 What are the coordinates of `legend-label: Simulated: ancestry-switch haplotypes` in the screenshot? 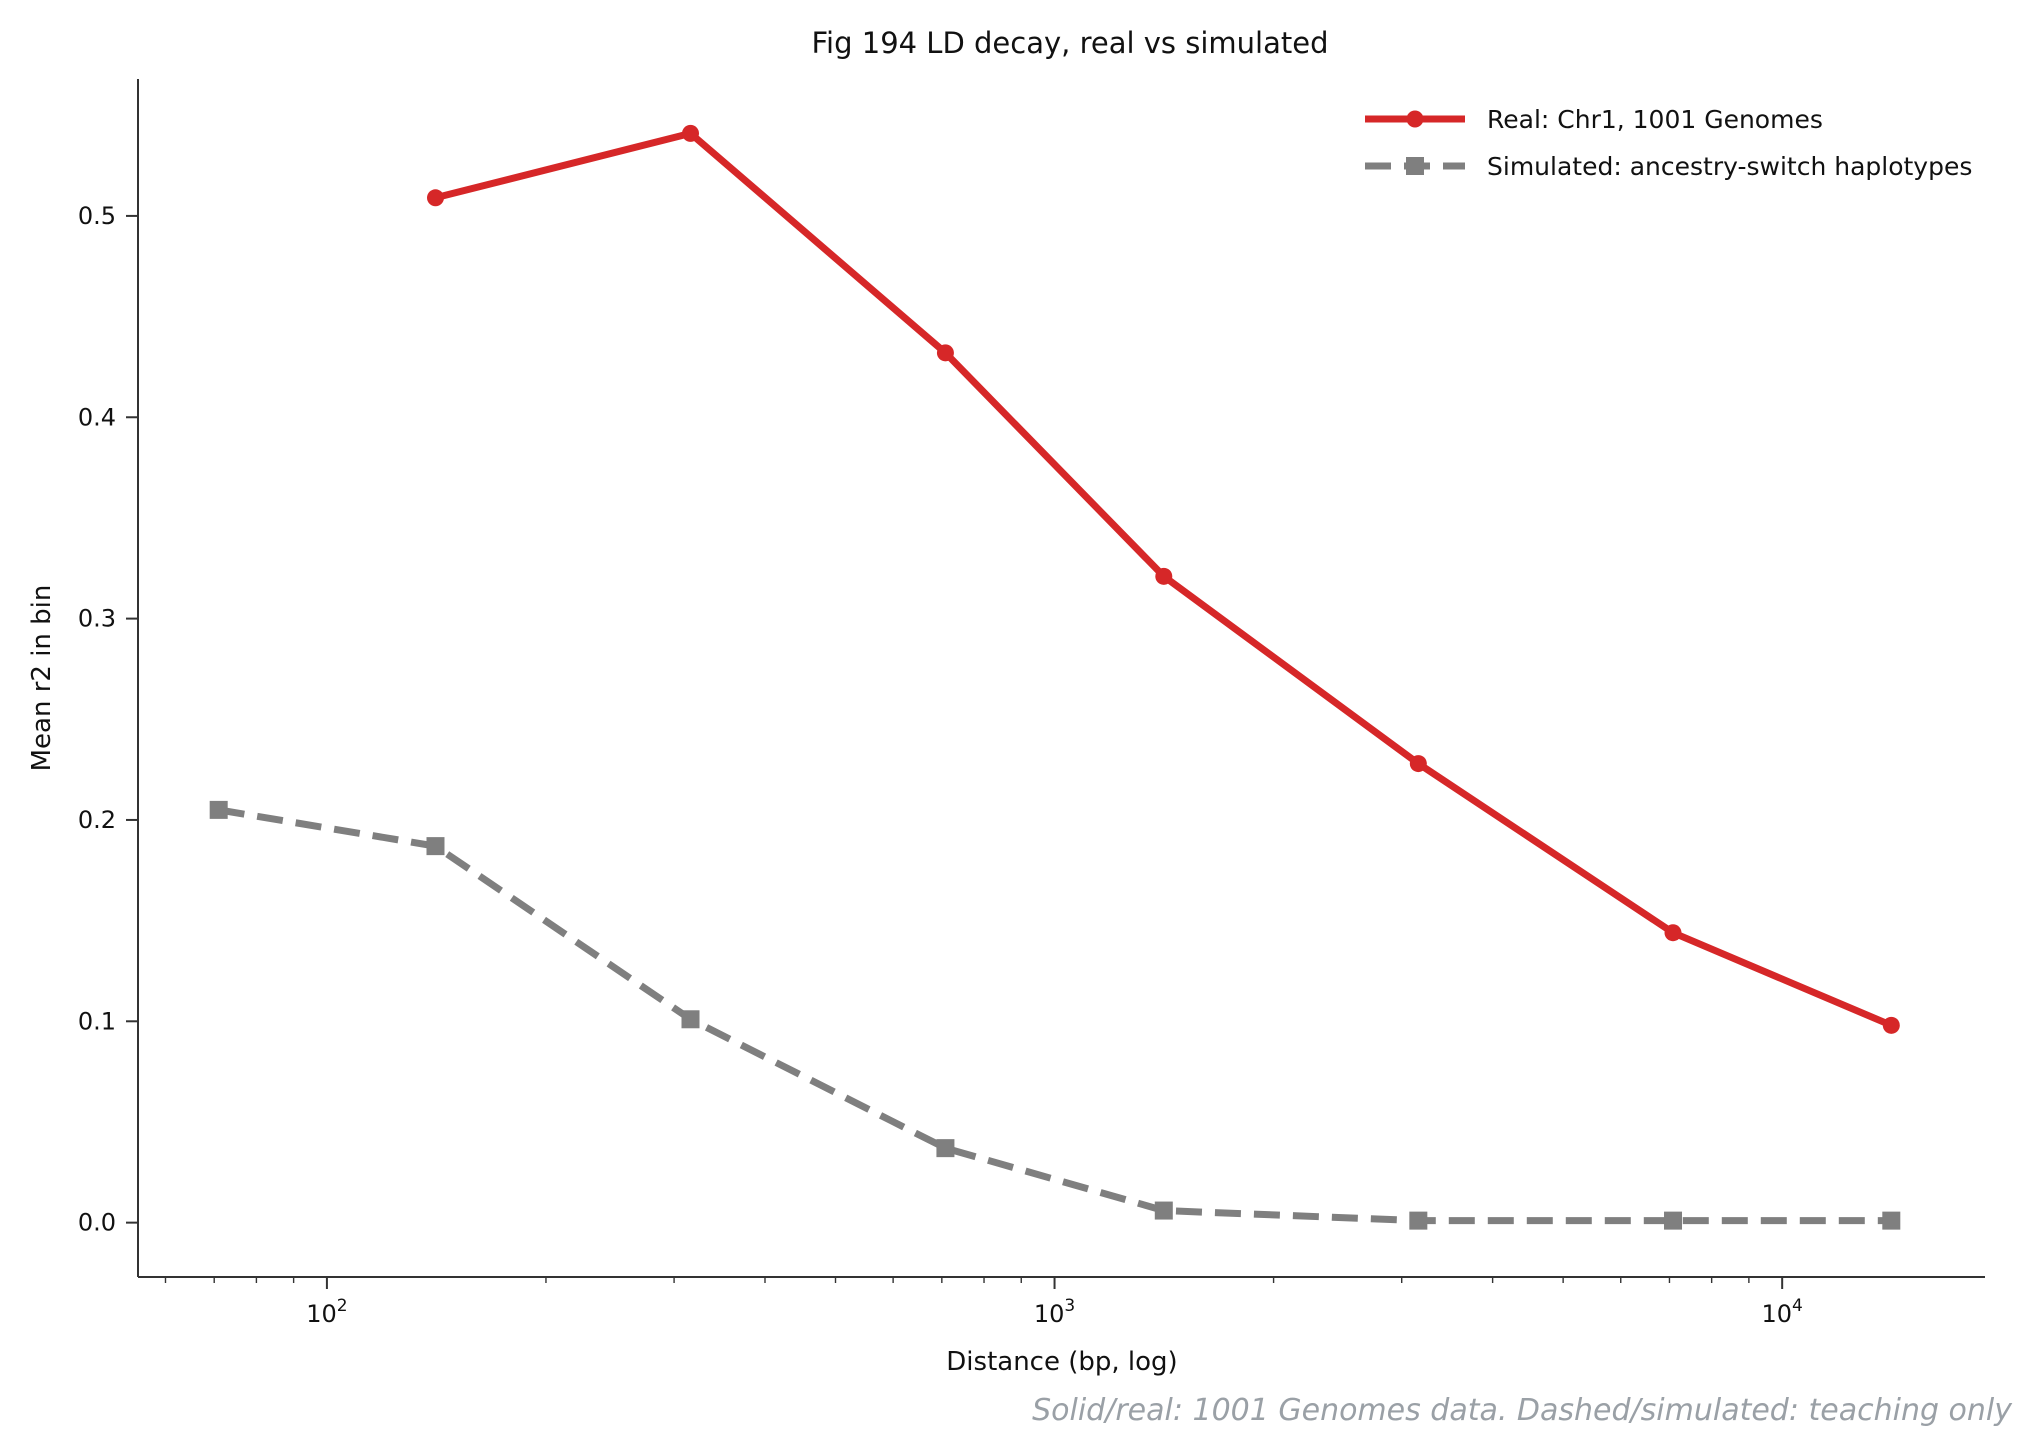 It's located at (1729, 166).